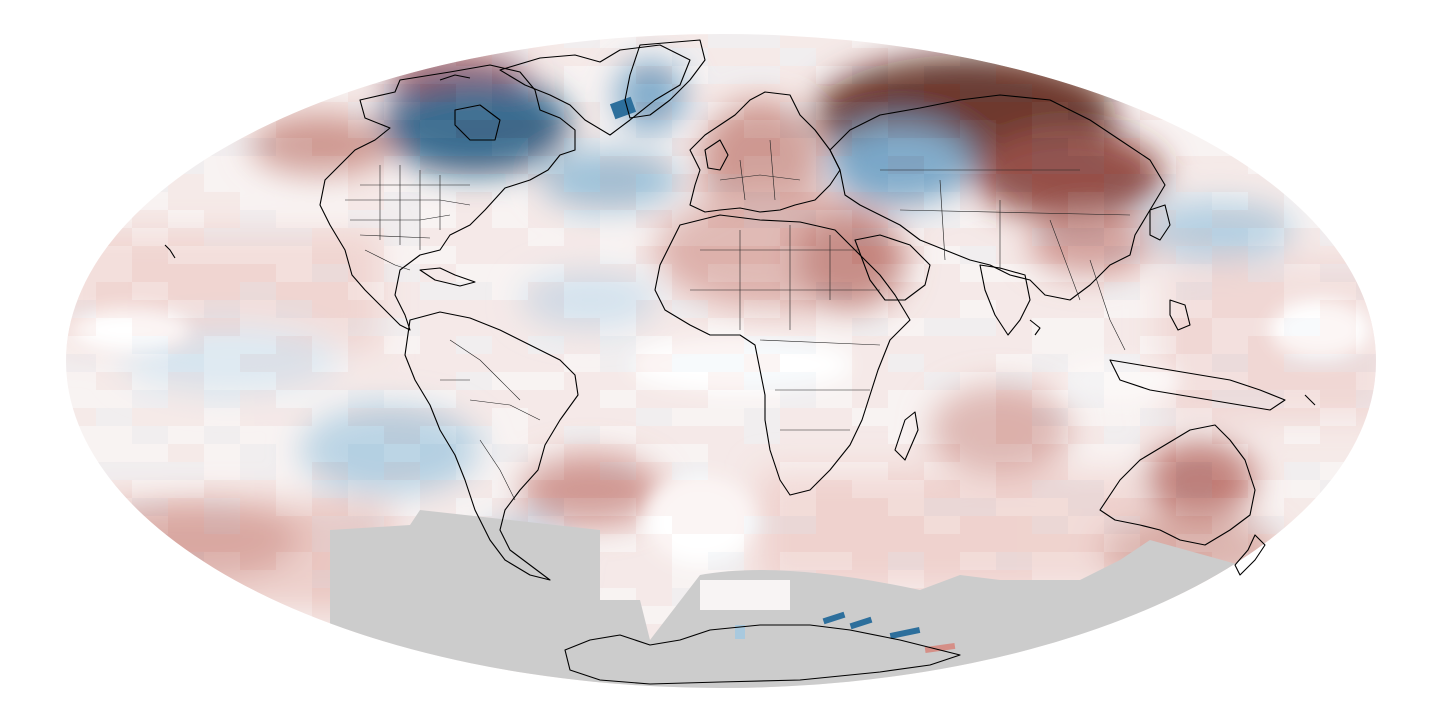 This screenshot has height=720, width=1440. What do you see at coordinates (765, 152) in the screenshot?
I see `coast-europe` at bounding box center [765, 152].